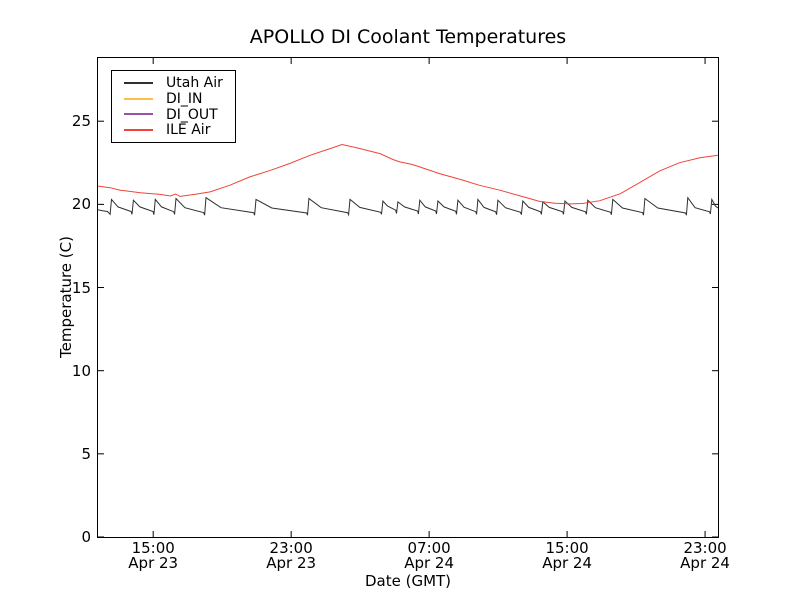 This screenshot has height=600, width=800. Describe the element at coordinates (408, 581) in the screenshot. I see `x-axis-label: Date (GMT)` at that location.